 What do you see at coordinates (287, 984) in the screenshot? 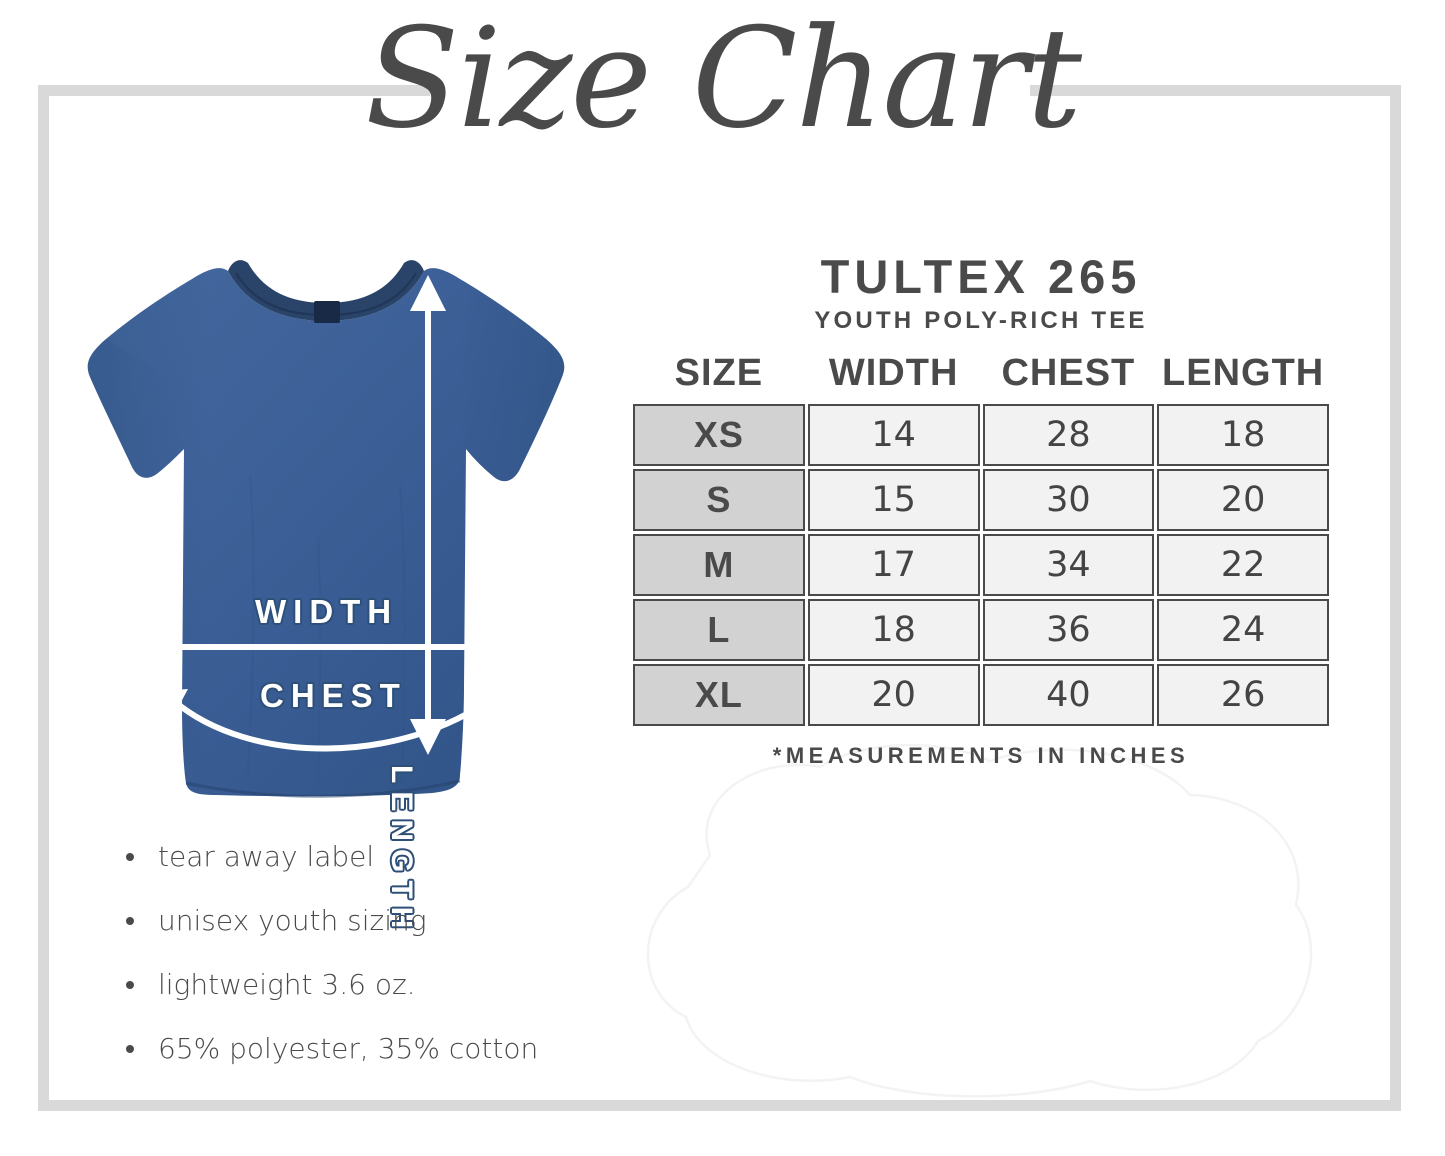
I see `feature-text: lightweight 3.6 oz.` at bounding box center [287, 984].